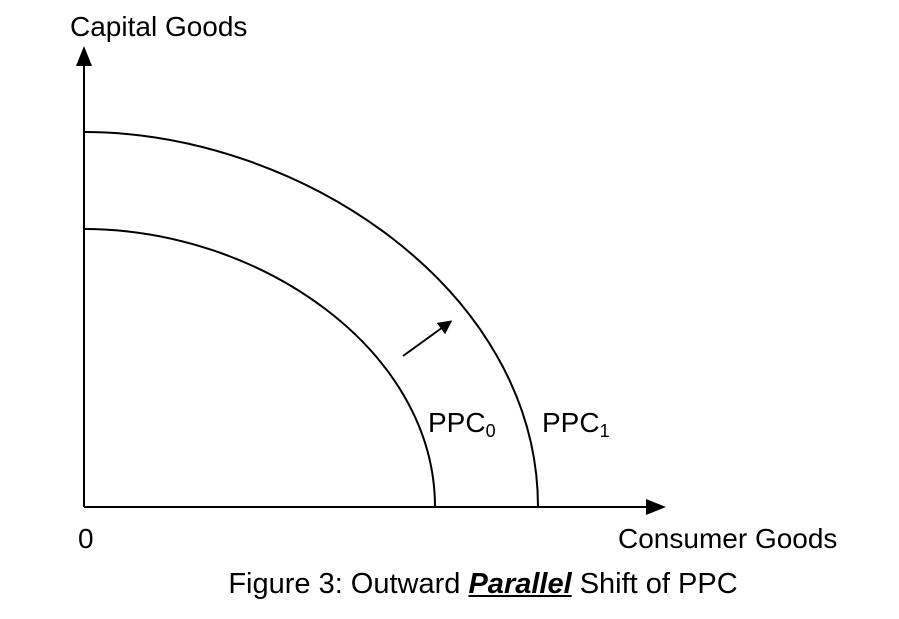  What do you see at coordinates (654, 584) in the screenshot?
I see `caption-suffix: Shift of PPC` at bounding box center [654, 584].